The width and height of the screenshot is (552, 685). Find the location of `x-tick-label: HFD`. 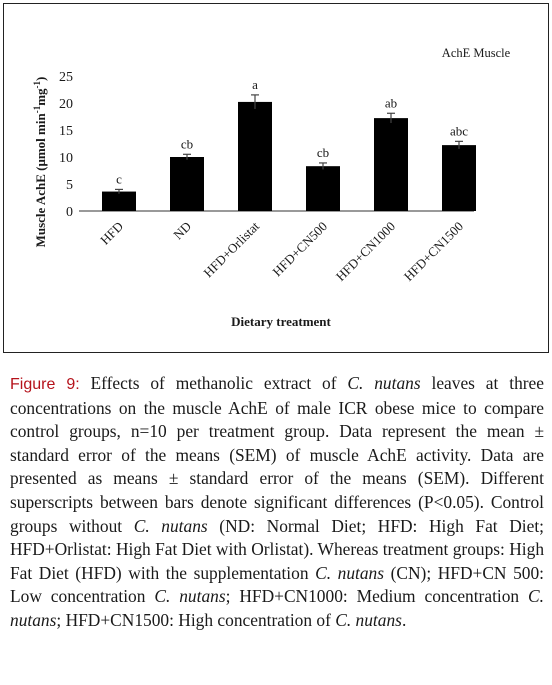

x-tick-label: HFD is located at coordinates (111, 233).